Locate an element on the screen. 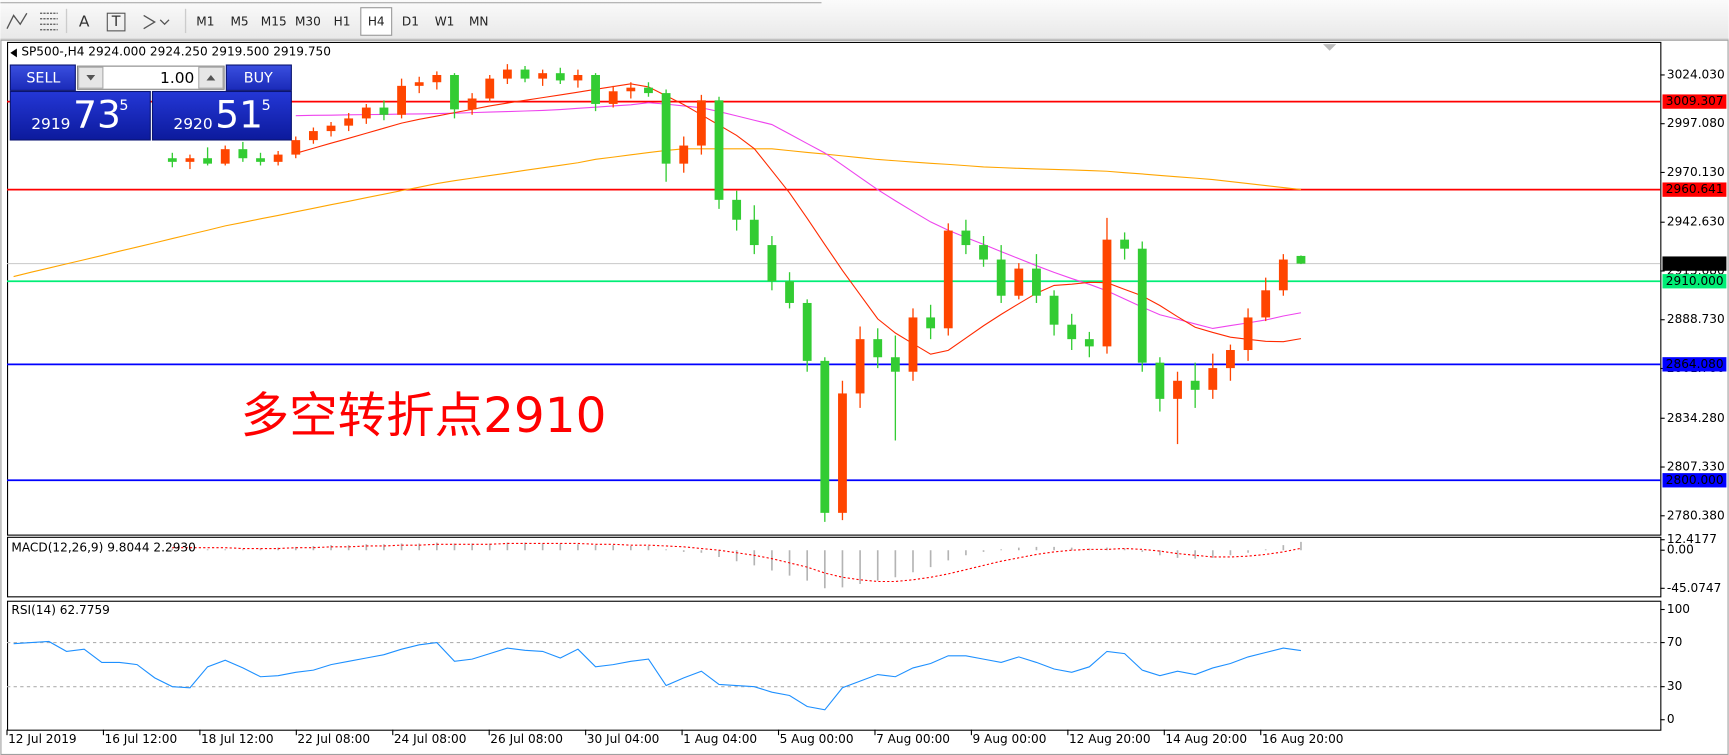 Image resolution: width=1729 pixels, height=755 pixels. tool-lines-icon is located at coordinates (17, 20).